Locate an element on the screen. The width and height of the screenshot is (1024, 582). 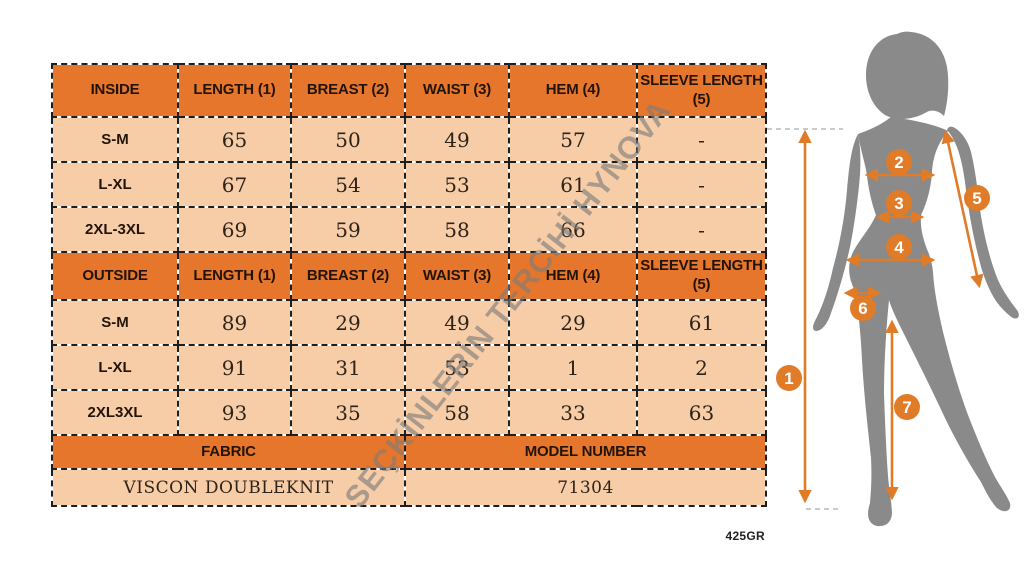
table-row: 2XL3XL 93 35 58 33 63 is located at coordinates (409, 412).